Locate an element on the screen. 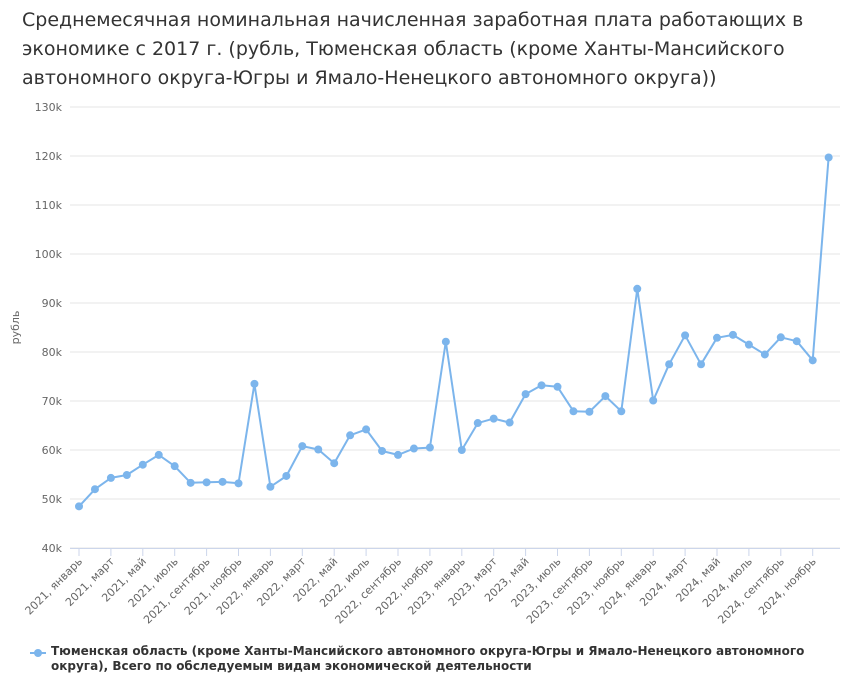  y-tick-label: 60k is located at coordinates (52, 450).